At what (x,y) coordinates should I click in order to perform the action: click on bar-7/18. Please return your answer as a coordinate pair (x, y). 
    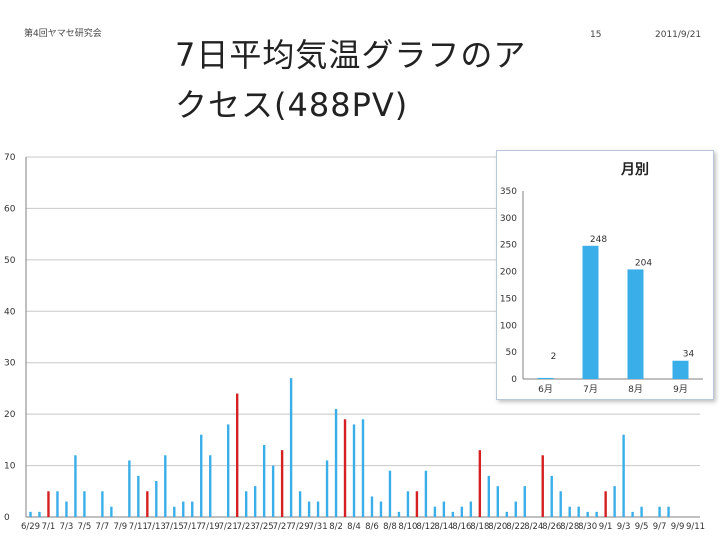
    Looking at the image, I should click on (201, 475).